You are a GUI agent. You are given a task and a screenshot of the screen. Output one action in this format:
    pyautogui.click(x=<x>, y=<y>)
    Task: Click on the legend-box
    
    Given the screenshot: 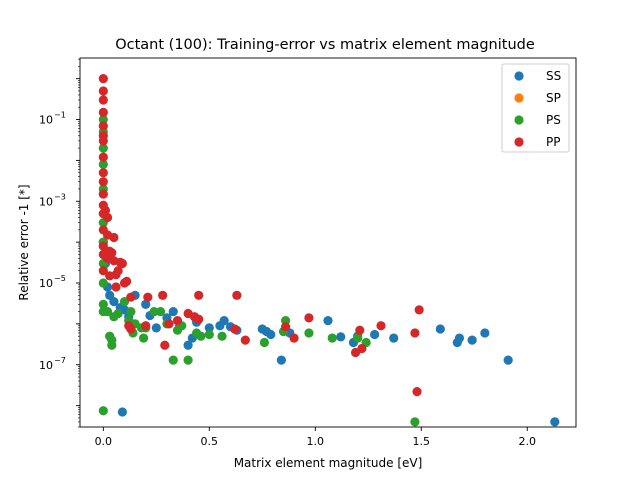 What is the action you would take?
    pyautogui.click(x=535, y=108)
    